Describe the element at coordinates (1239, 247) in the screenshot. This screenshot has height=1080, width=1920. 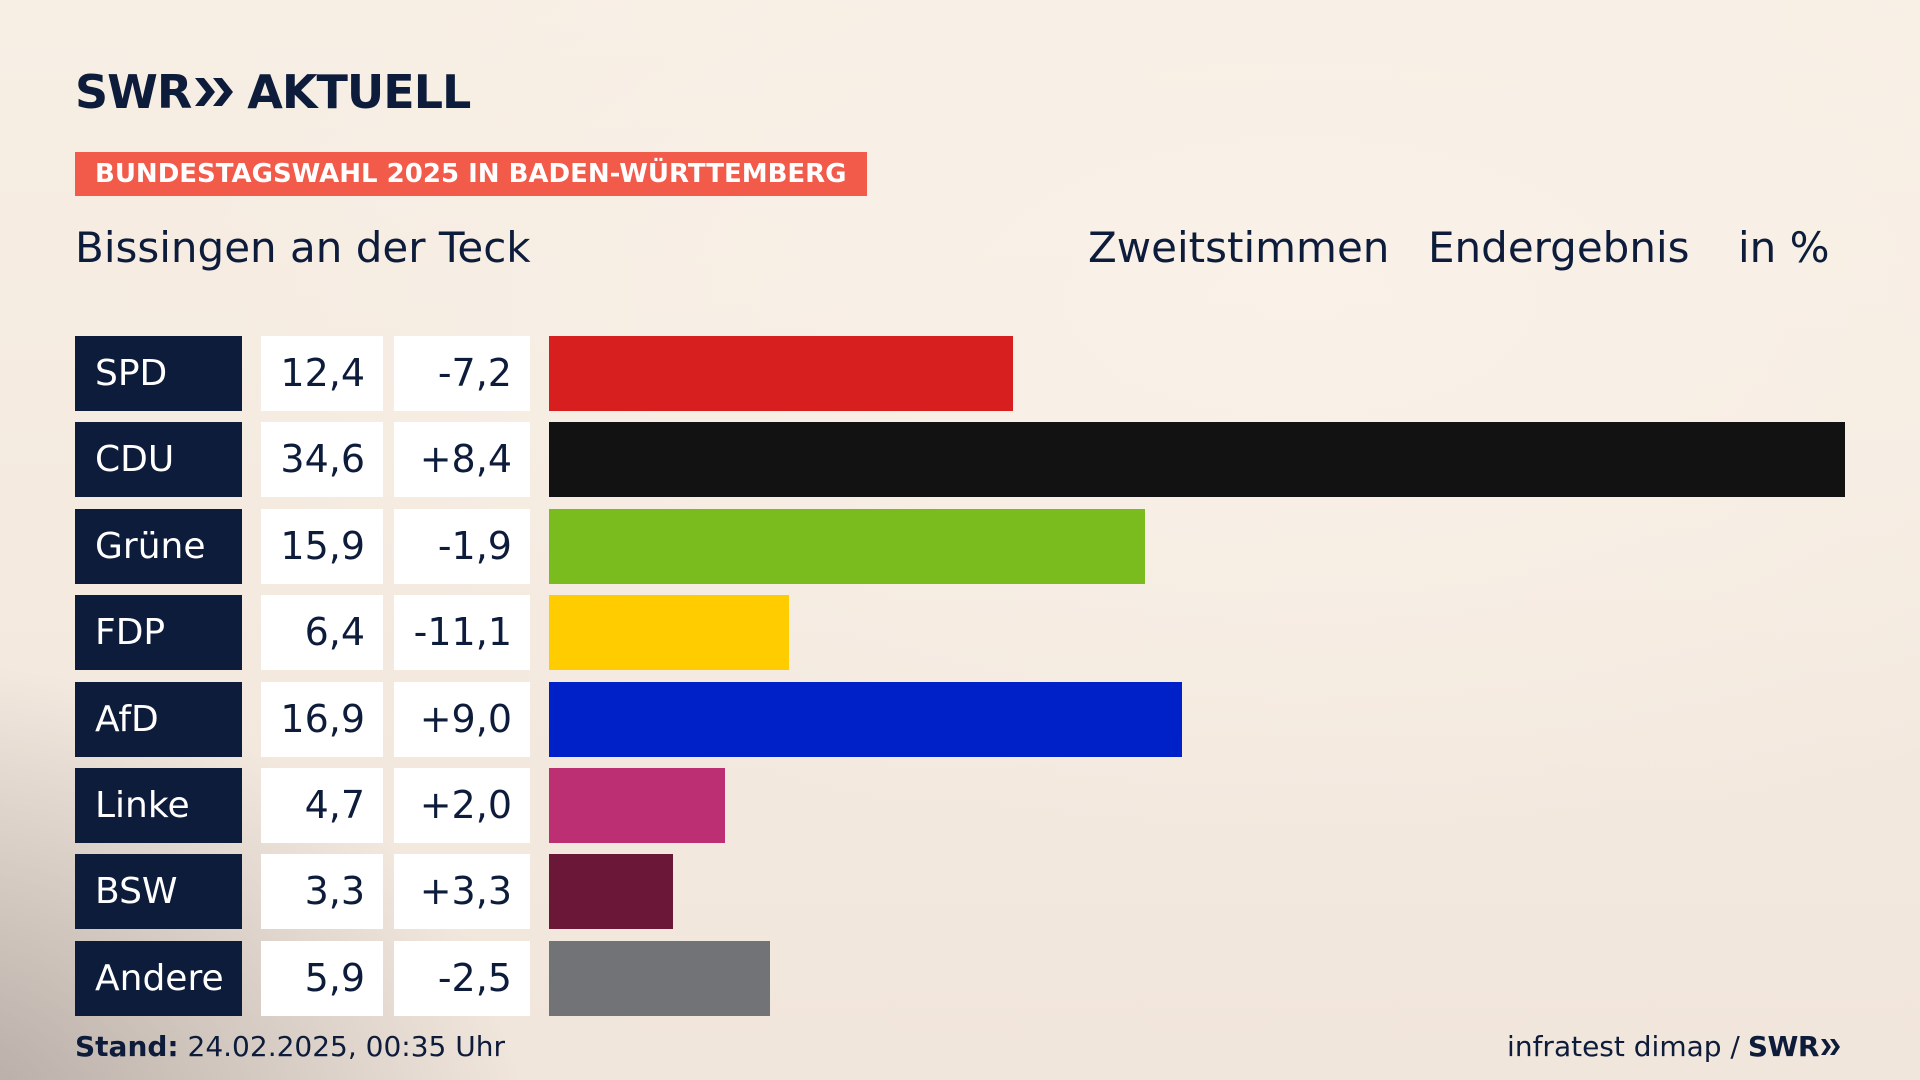
I see `vote-type-header: Zweitstimmen` at that location.